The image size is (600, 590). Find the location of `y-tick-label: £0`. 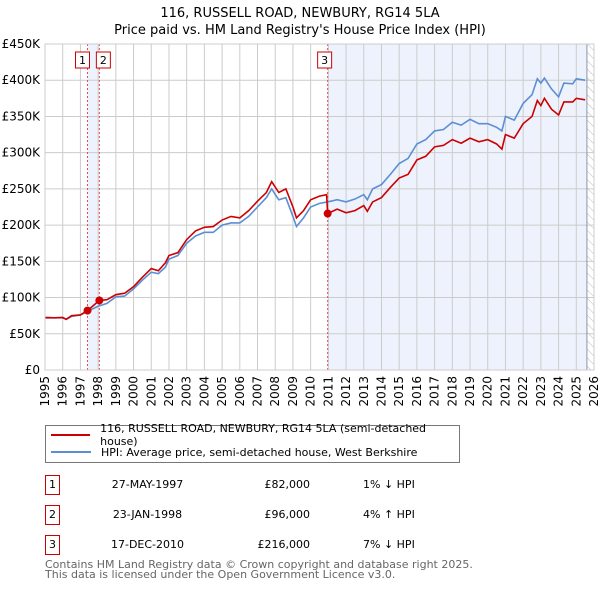

y-tick-label: £0 is located at coordinates (32, 370).